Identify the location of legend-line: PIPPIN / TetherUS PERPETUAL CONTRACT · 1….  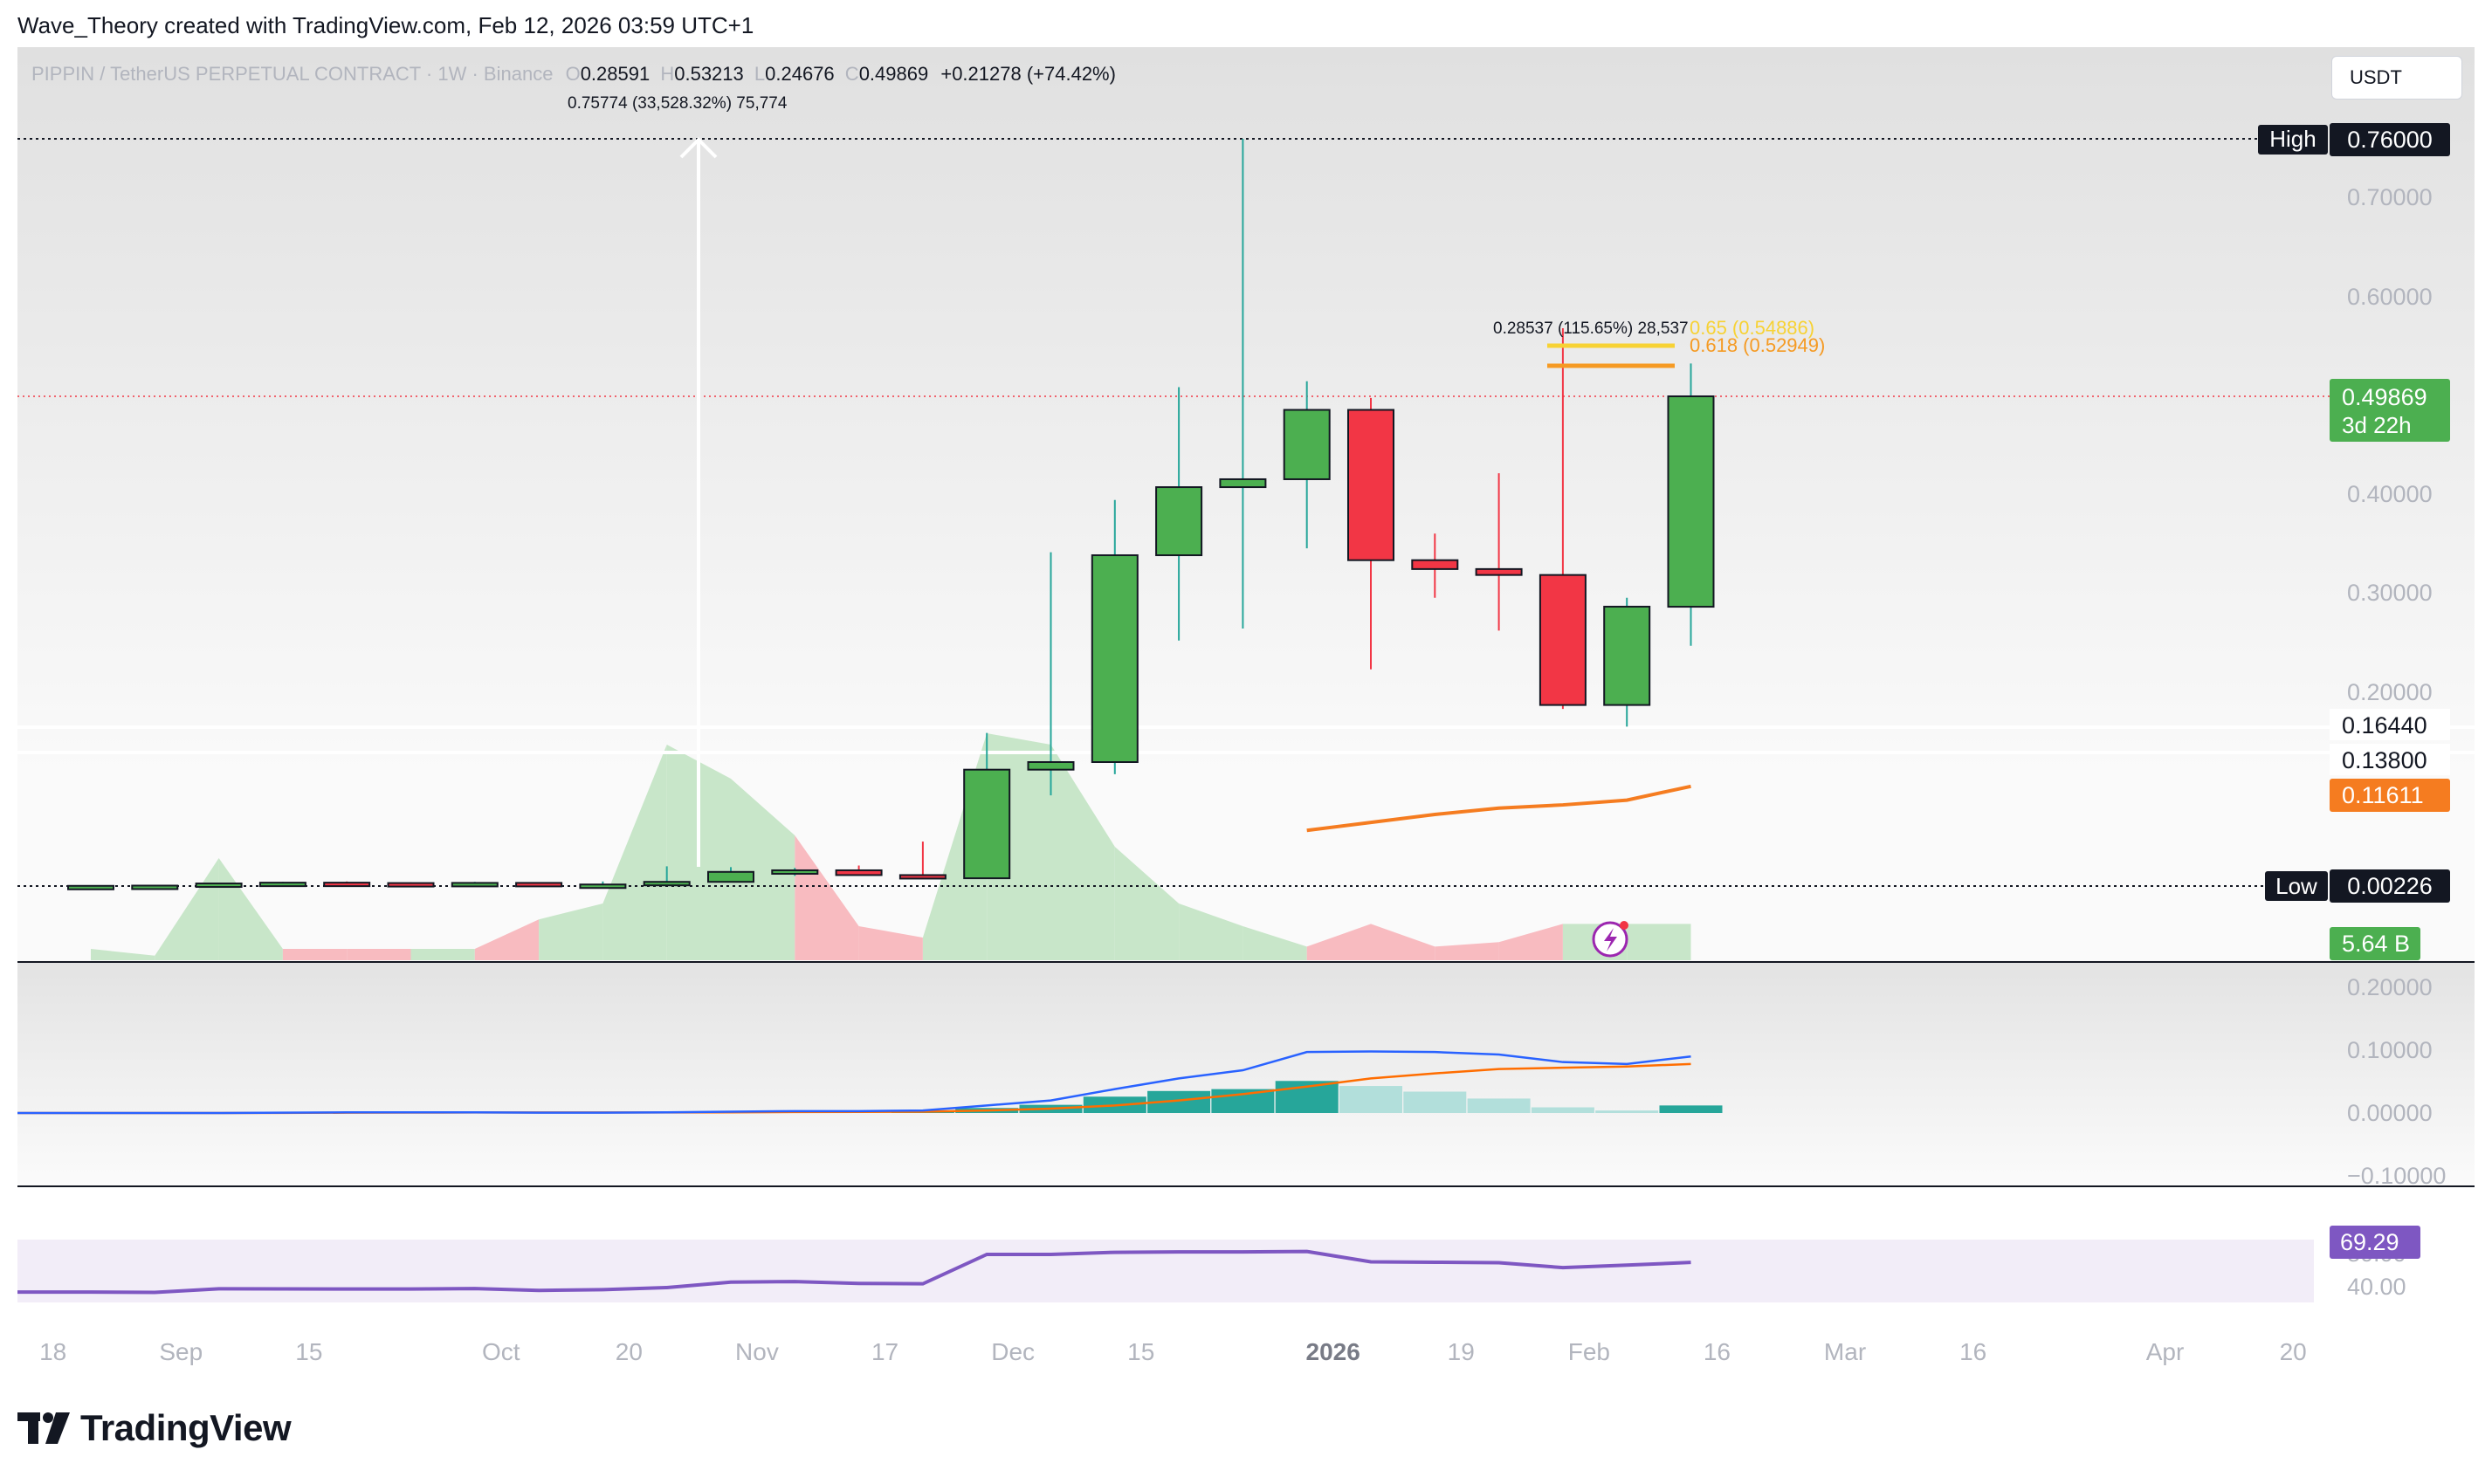
(573, 74).